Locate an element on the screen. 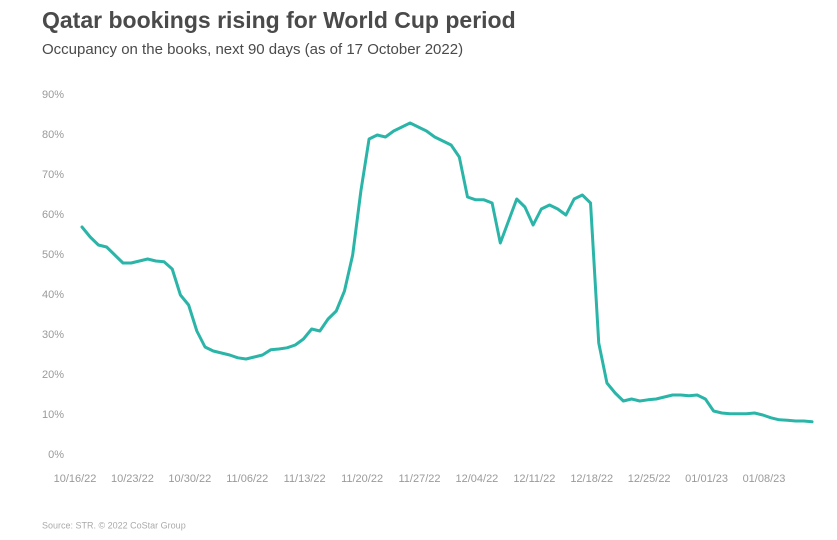 This screenshot has height=540, width=837. x-tick-label: 11/13/22 is located at coordinates (305, 479).